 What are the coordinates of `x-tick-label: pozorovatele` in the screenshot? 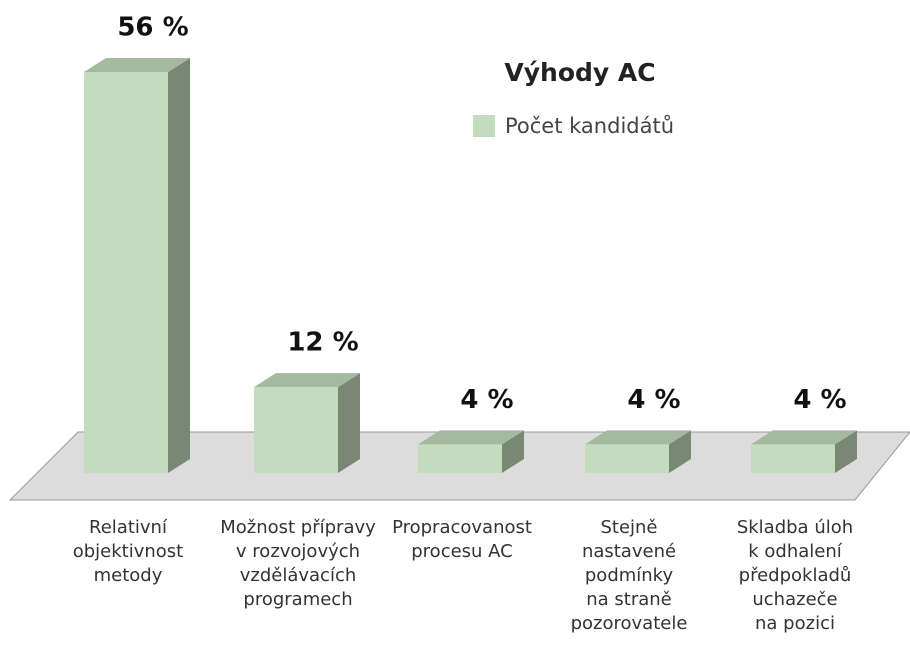 It's located at (629, 623).